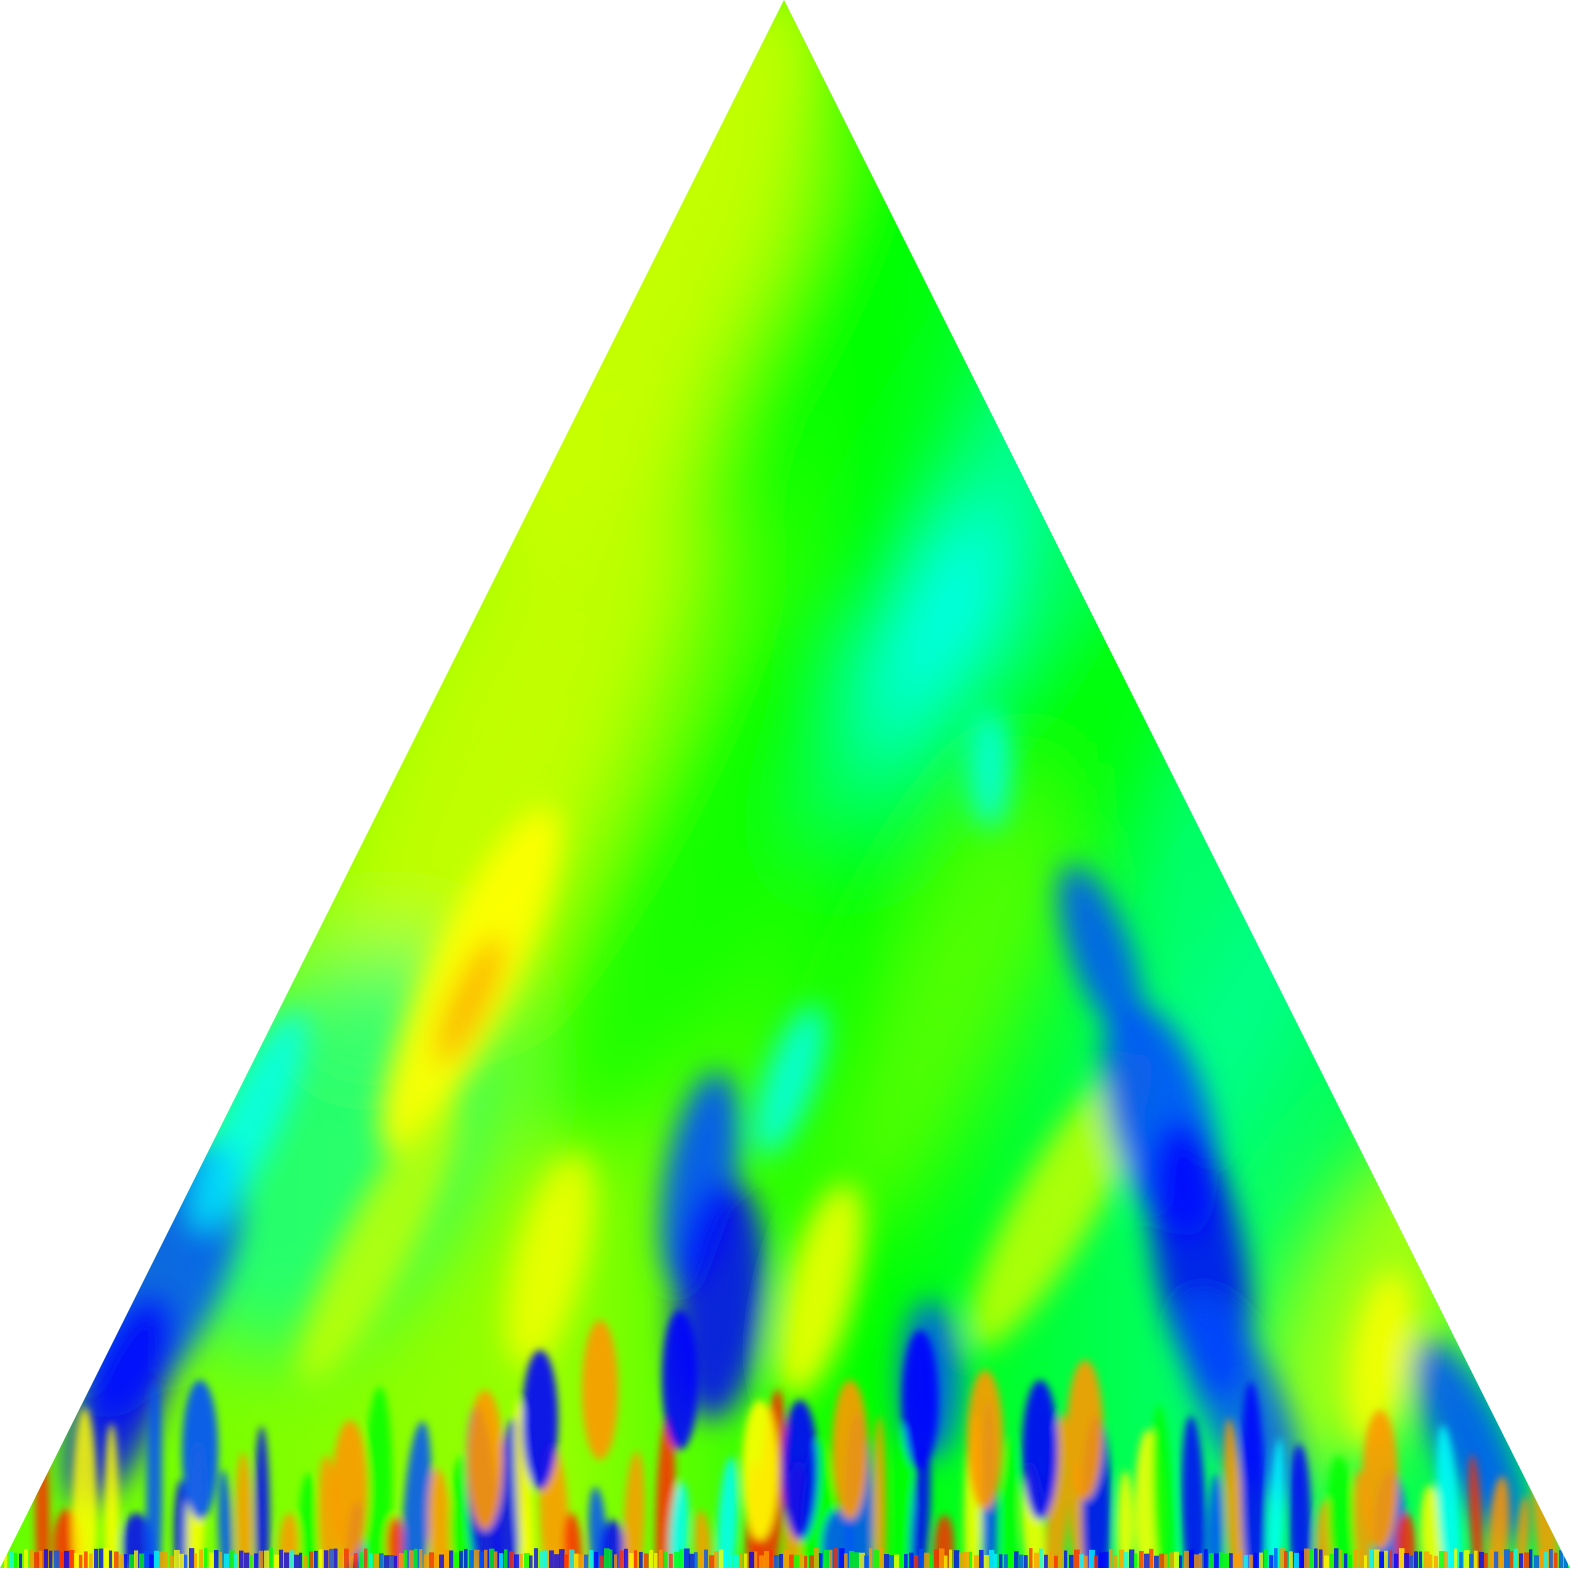  Describe the element at coordinates (787, 1558) in the screenshot. I see `bottom-noise-layer` at that location.